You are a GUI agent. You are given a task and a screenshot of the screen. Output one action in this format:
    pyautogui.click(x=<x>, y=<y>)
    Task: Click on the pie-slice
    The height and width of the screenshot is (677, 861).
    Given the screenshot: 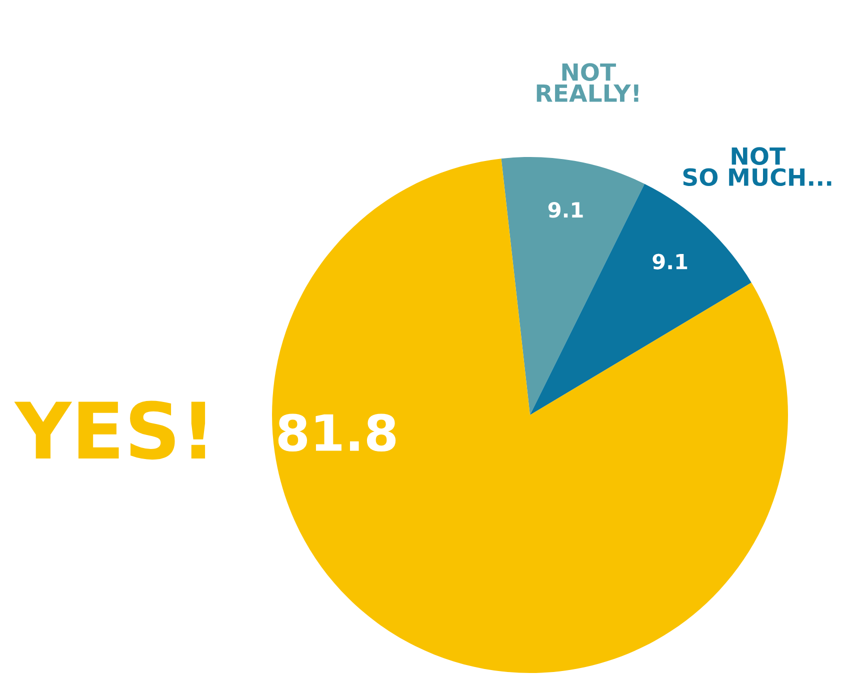 What is the action you would take?
    pyautogui.click(x=573, y=286)
    